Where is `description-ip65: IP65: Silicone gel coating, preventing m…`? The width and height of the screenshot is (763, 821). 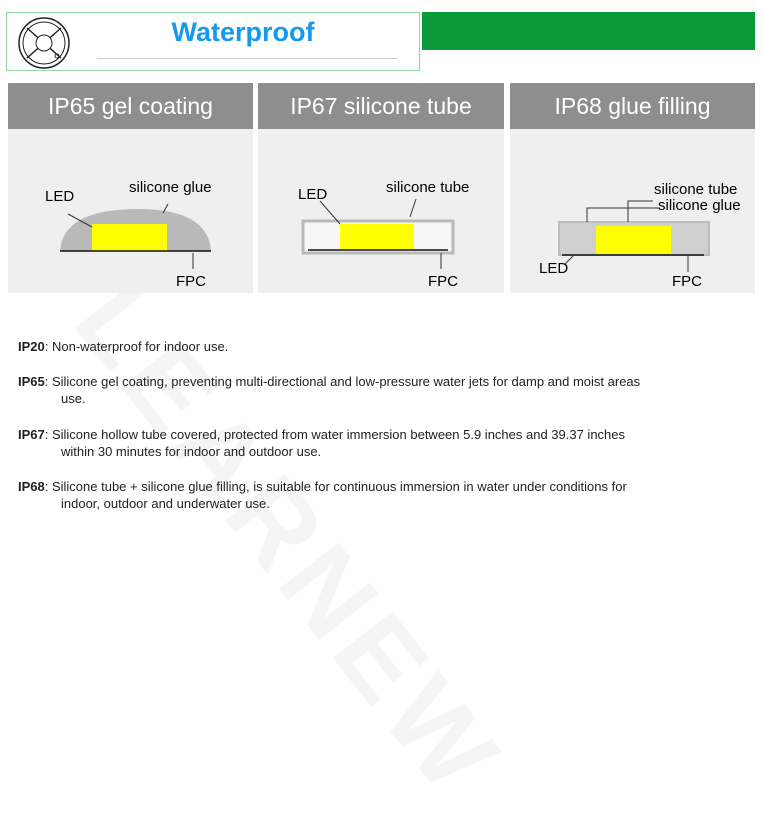 description-ip65: IP65: Silicone gel coating, preventing m… is located at coordinates (329, 390).